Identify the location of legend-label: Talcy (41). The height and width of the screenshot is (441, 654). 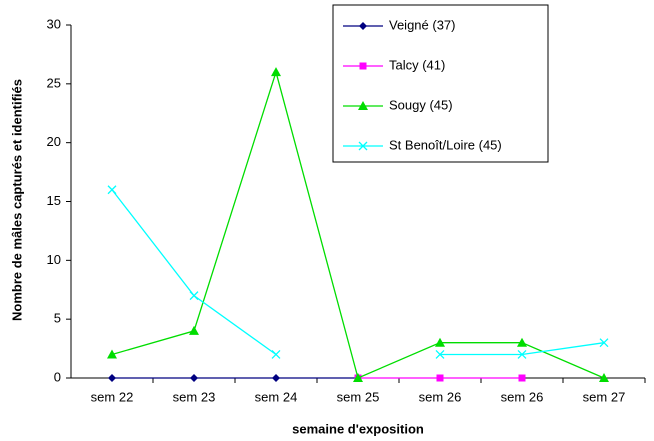
(417, 64).